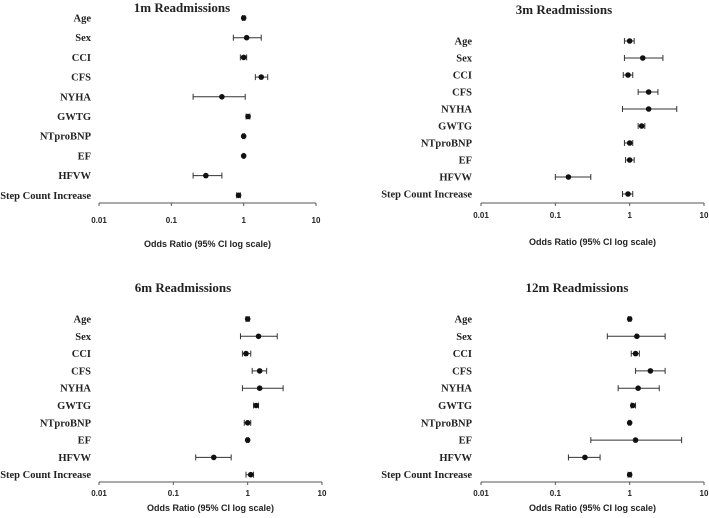 Image resolution: width=709 pixels, height=518 pixels. Describe the element at coordinates (577, 287) in the screenshot. I see `chart-title: 12m Readmissions` at that location.